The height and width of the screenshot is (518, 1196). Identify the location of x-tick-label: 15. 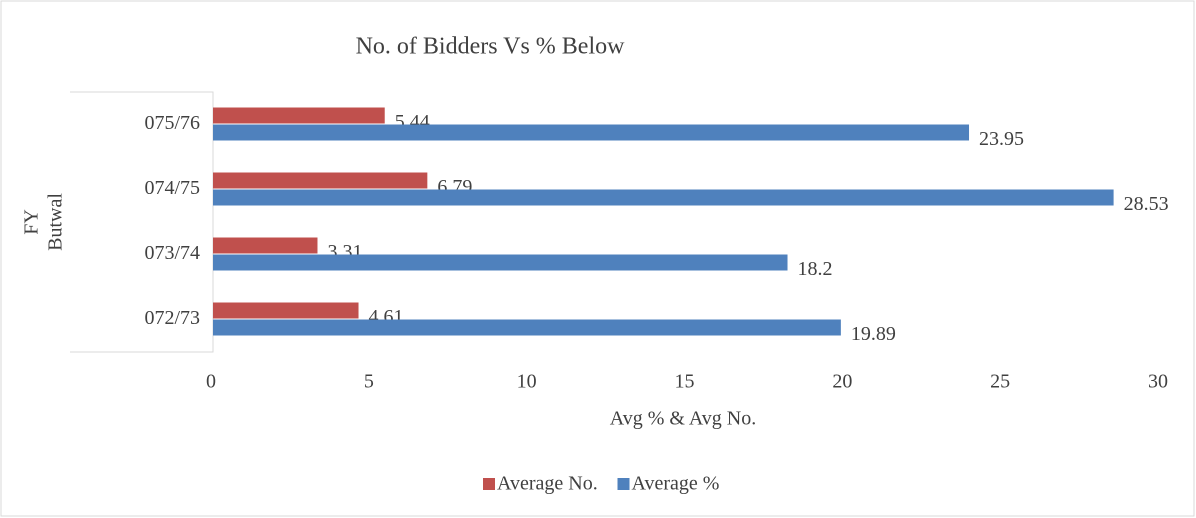
(685, 382).